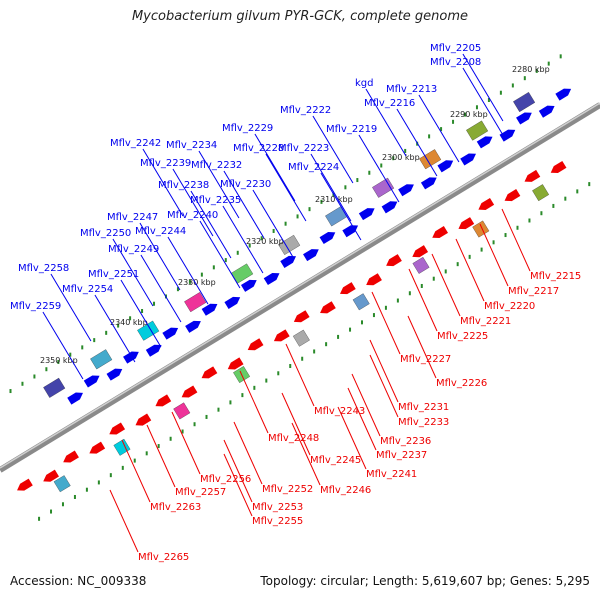 The image size is (600, 600). Describe the element at coordinates (555, 276) in the screenshot. I see `reverse-gene-label: Mflv_2215` at that location.